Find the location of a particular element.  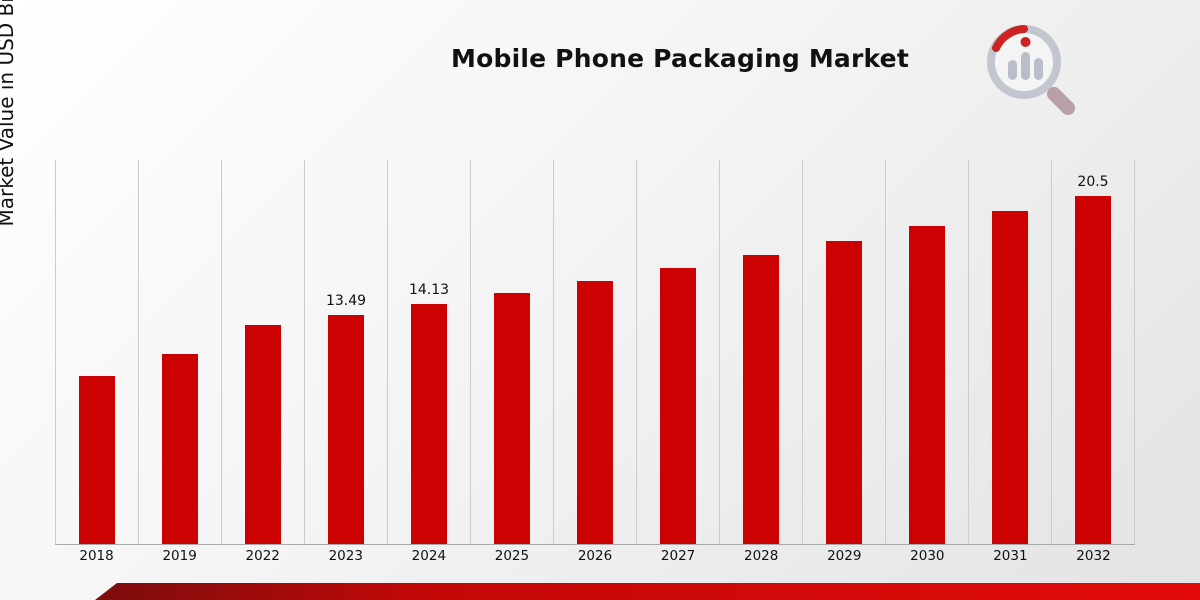

magnifier-icon is located at coordinates (1031, 70).